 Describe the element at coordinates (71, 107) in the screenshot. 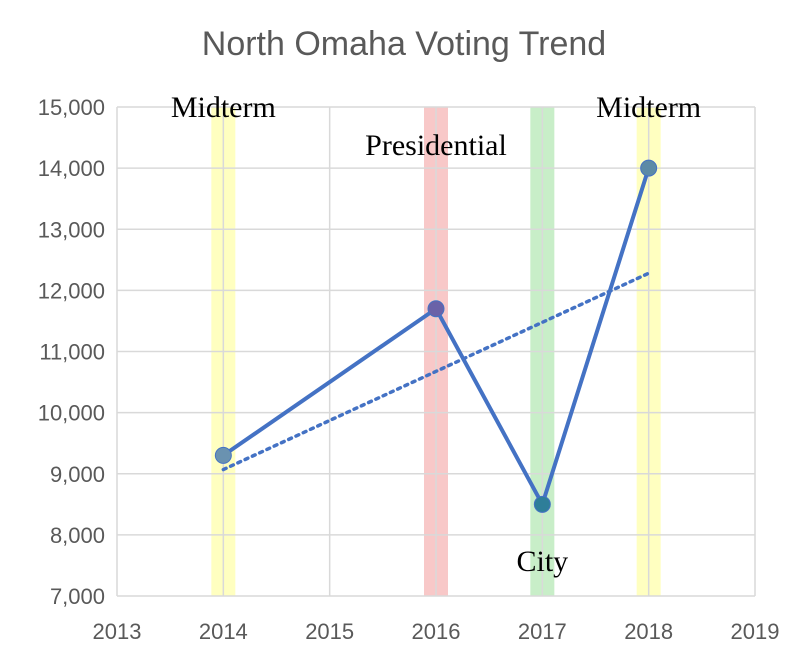

I see `y-tick-label: 15,000` at that location.